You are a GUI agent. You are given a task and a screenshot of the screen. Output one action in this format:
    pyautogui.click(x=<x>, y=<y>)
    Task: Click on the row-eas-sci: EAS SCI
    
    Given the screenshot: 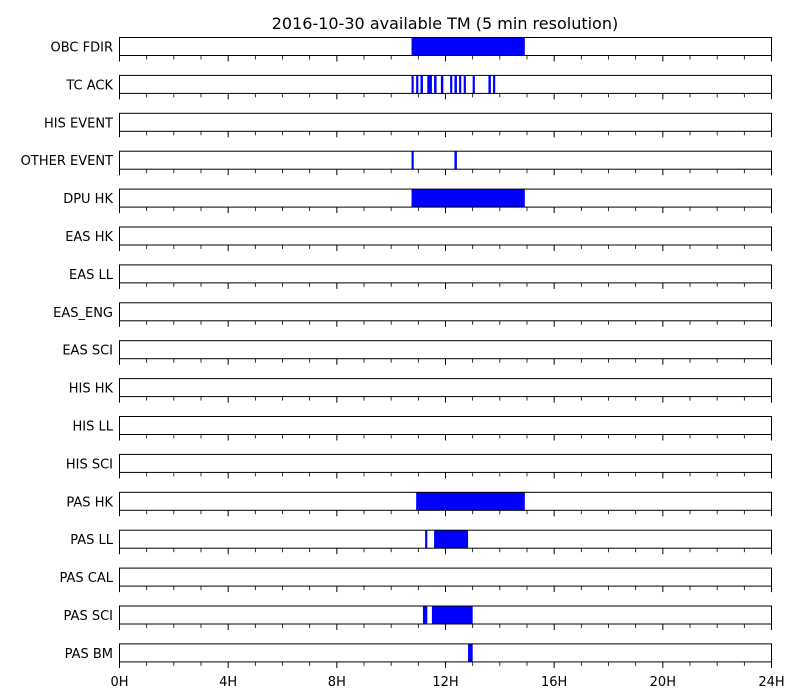 What is the action you would take?
    pyautogui.click(x=417, y=352)
    